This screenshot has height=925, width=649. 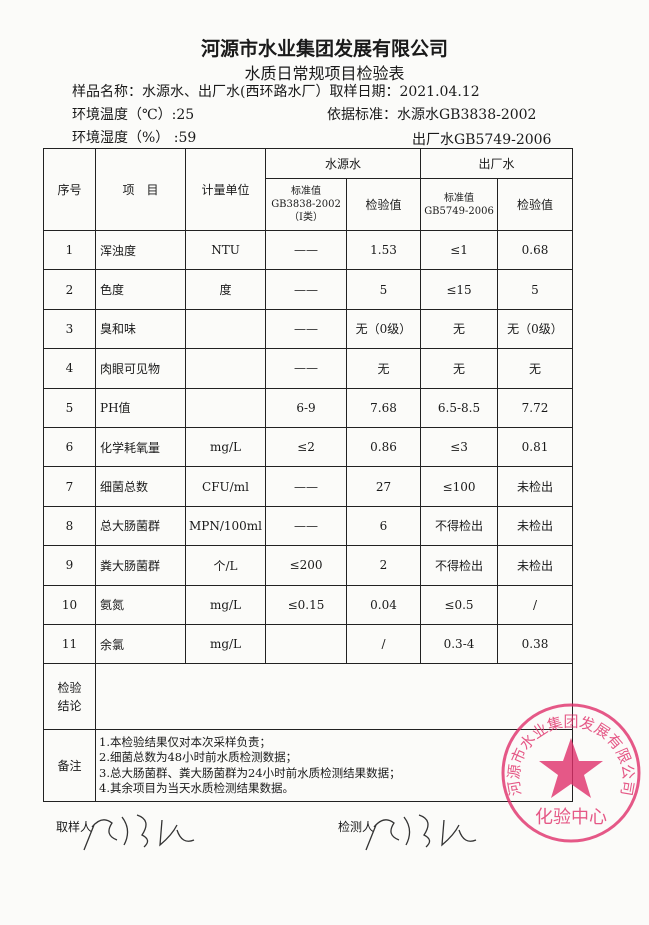 What do you see at coordinates (140, 644) in the screenshot?
I see `cell-item: 余氯` at bounding box center [140, 644].